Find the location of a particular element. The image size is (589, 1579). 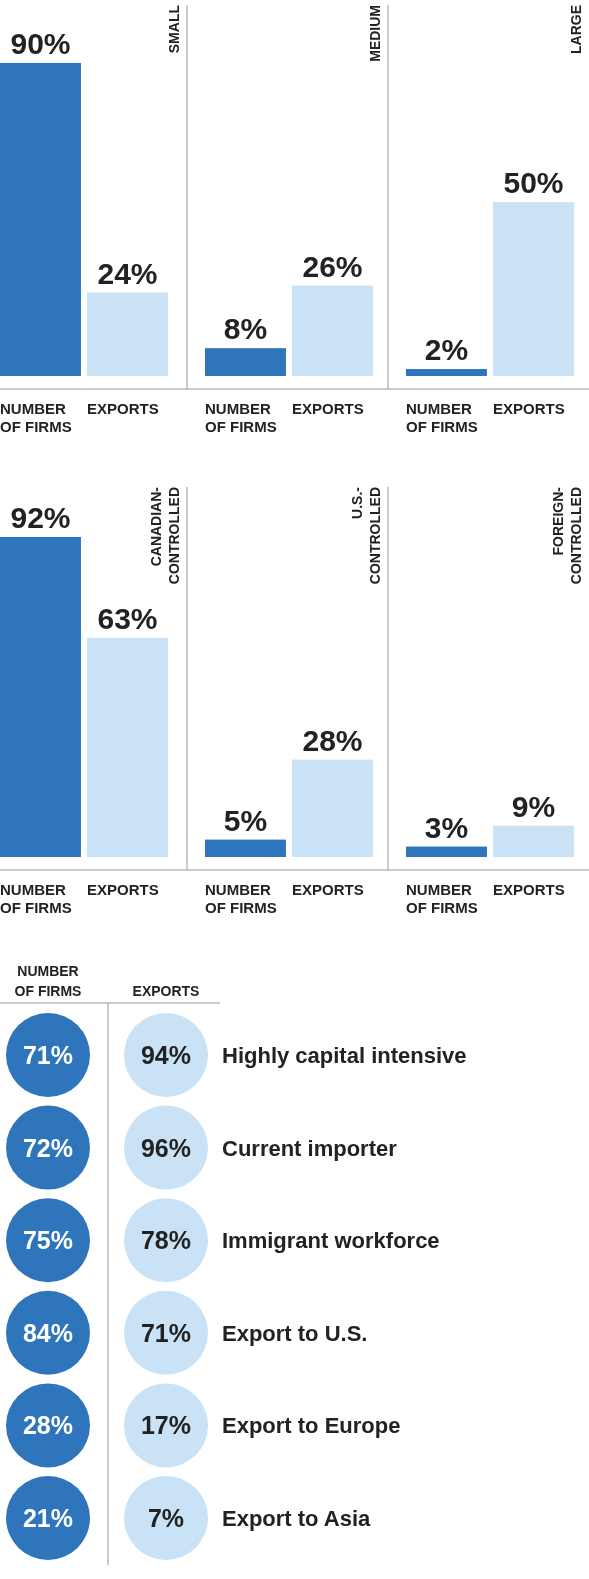

data-label: 90% is located at coordinates (40, 43).